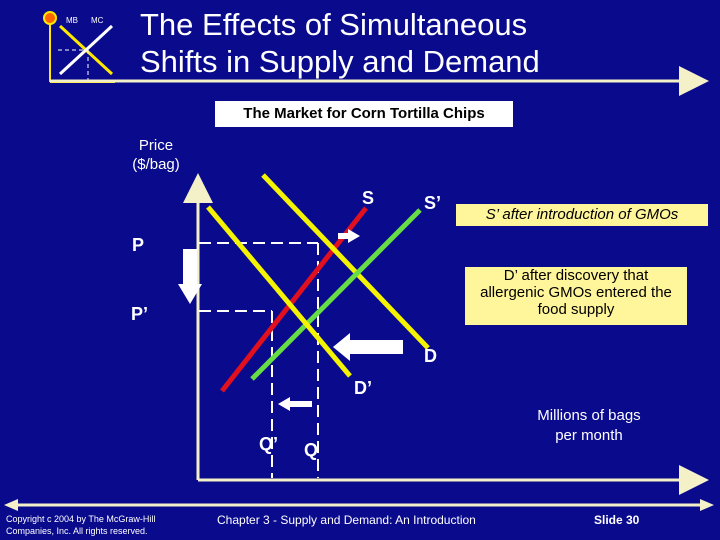  I want to click on y-axis-label-line1: Price, so click(156, 145).